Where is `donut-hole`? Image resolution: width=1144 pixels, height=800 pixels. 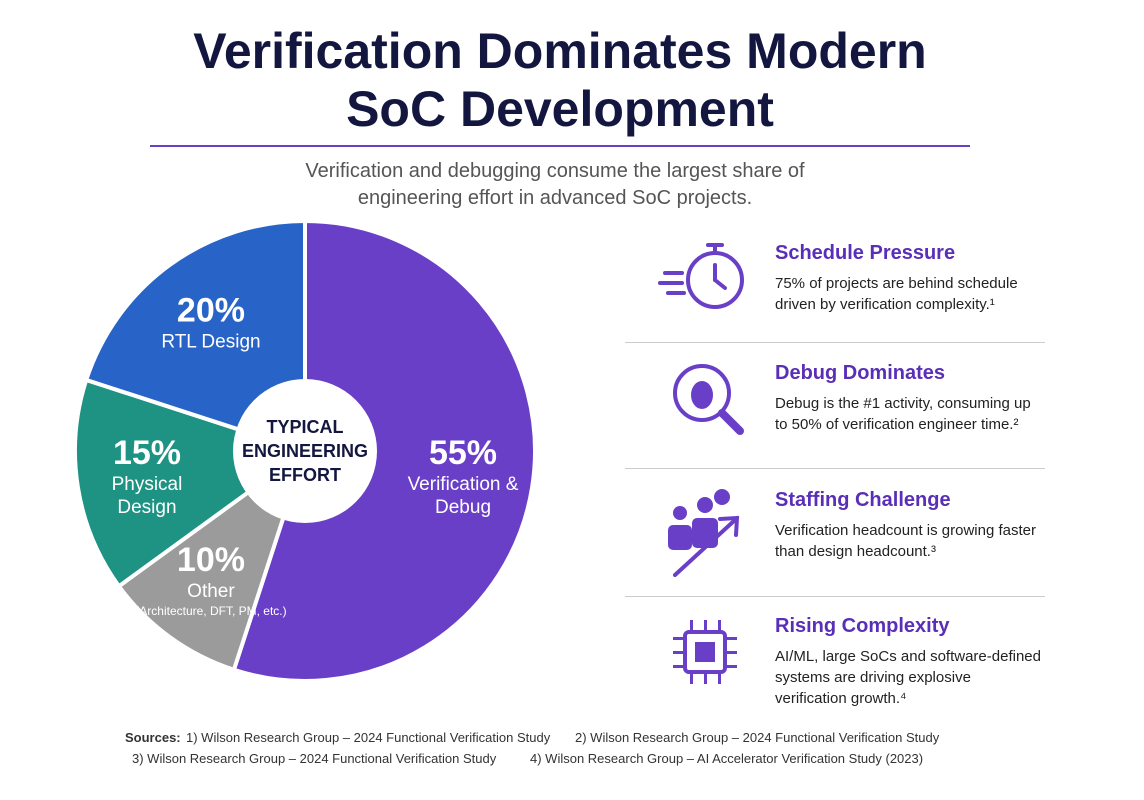
donut-hole is located at coordinates (305, 451).